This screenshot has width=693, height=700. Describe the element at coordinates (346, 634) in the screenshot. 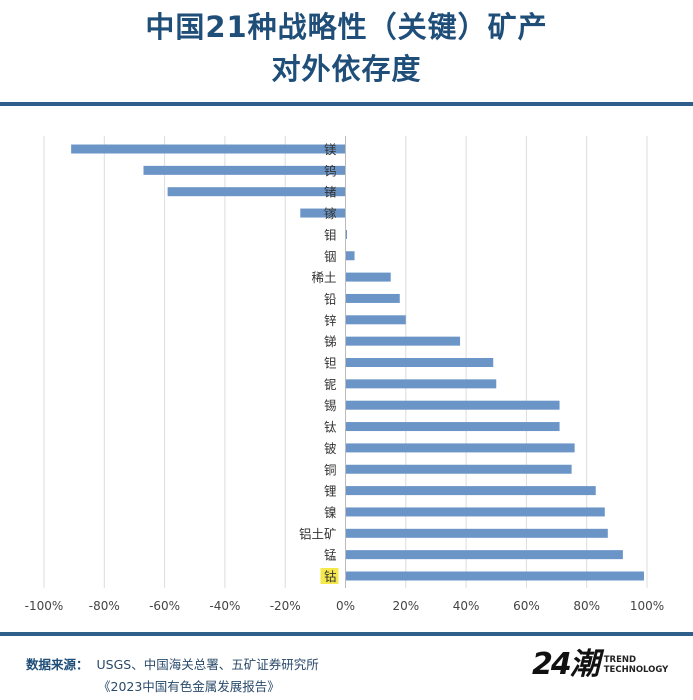

I see `bottom-divider` at that location.